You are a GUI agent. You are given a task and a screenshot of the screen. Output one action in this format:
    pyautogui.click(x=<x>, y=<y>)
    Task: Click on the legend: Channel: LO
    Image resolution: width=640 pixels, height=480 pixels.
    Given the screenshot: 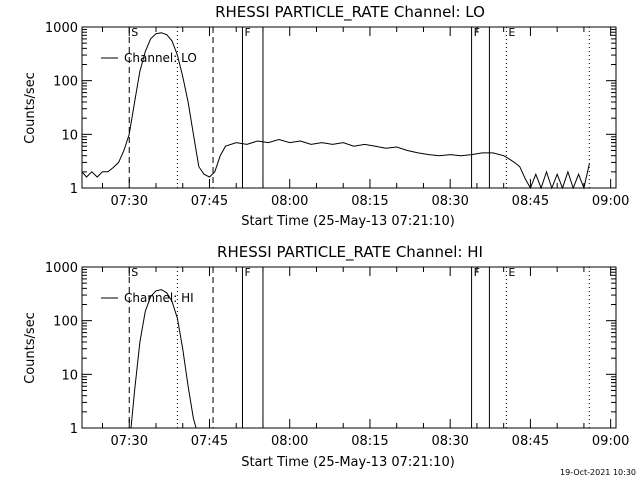 What is the action you would take?
    pyautogui.click(x=149, y=58)
    